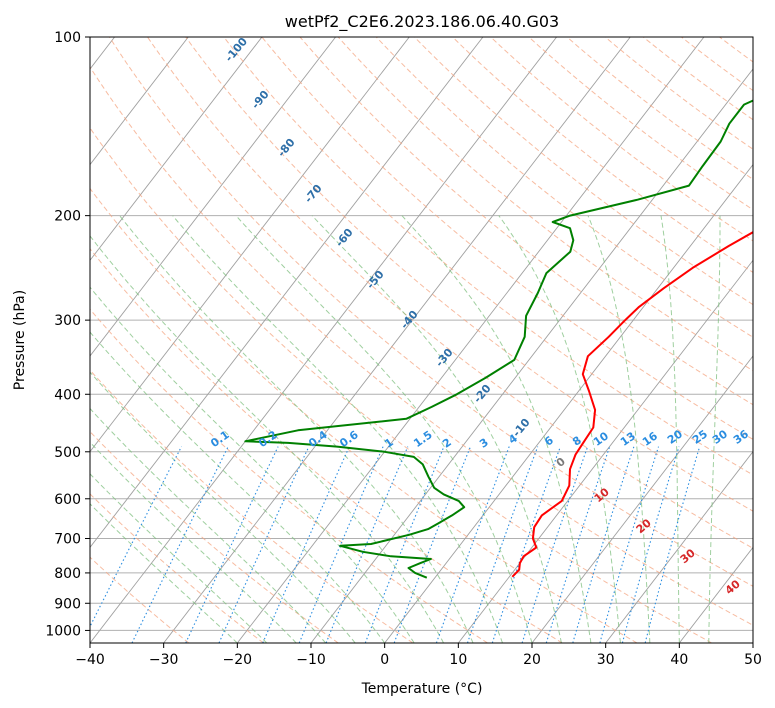 This screenshot has height=708, width=775. Describe the element at coordinates (601, 439) in the screenshot. I see `mixing-ratio-label: 10` at that location.